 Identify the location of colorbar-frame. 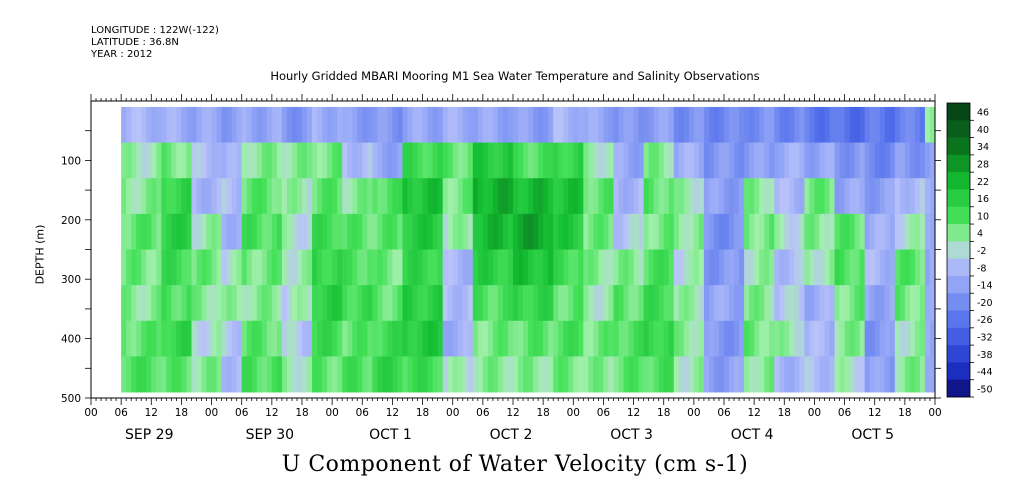
(958, 250).